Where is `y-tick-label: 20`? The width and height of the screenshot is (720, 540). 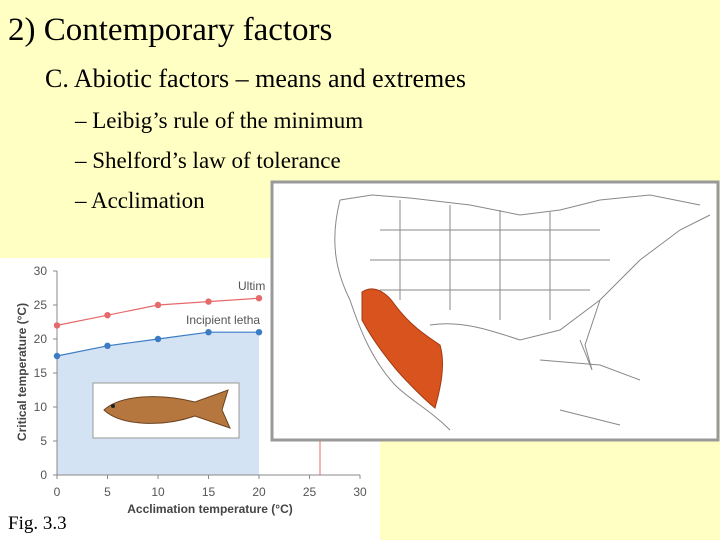 y-tick-label: 20 is located at coordinates (41, 339).